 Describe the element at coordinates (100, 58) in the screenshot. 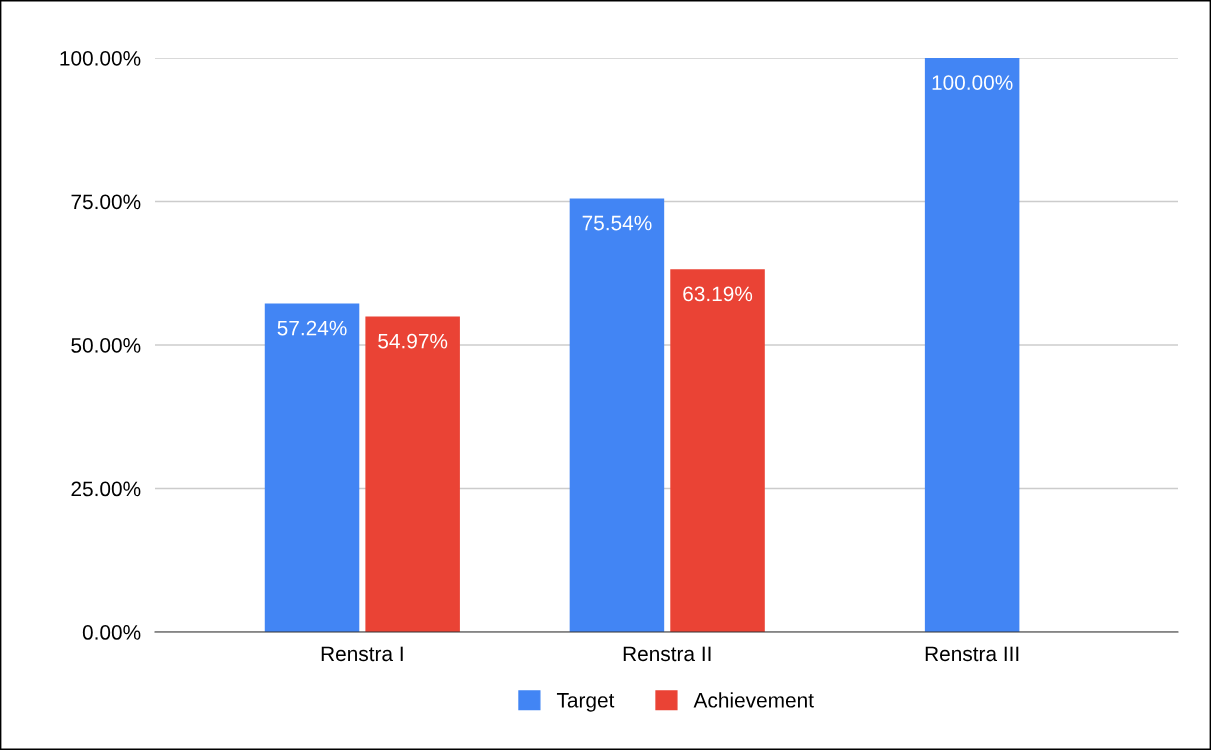

I see `y-tick-label: 100.00%` at that location.